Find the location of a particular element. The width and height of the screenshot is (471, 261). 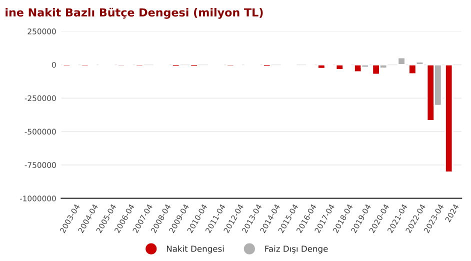

chart-title: ine Nakit Bazlı Bütçe Dengesi (milyon TL) is located at coordinates (134, 13).